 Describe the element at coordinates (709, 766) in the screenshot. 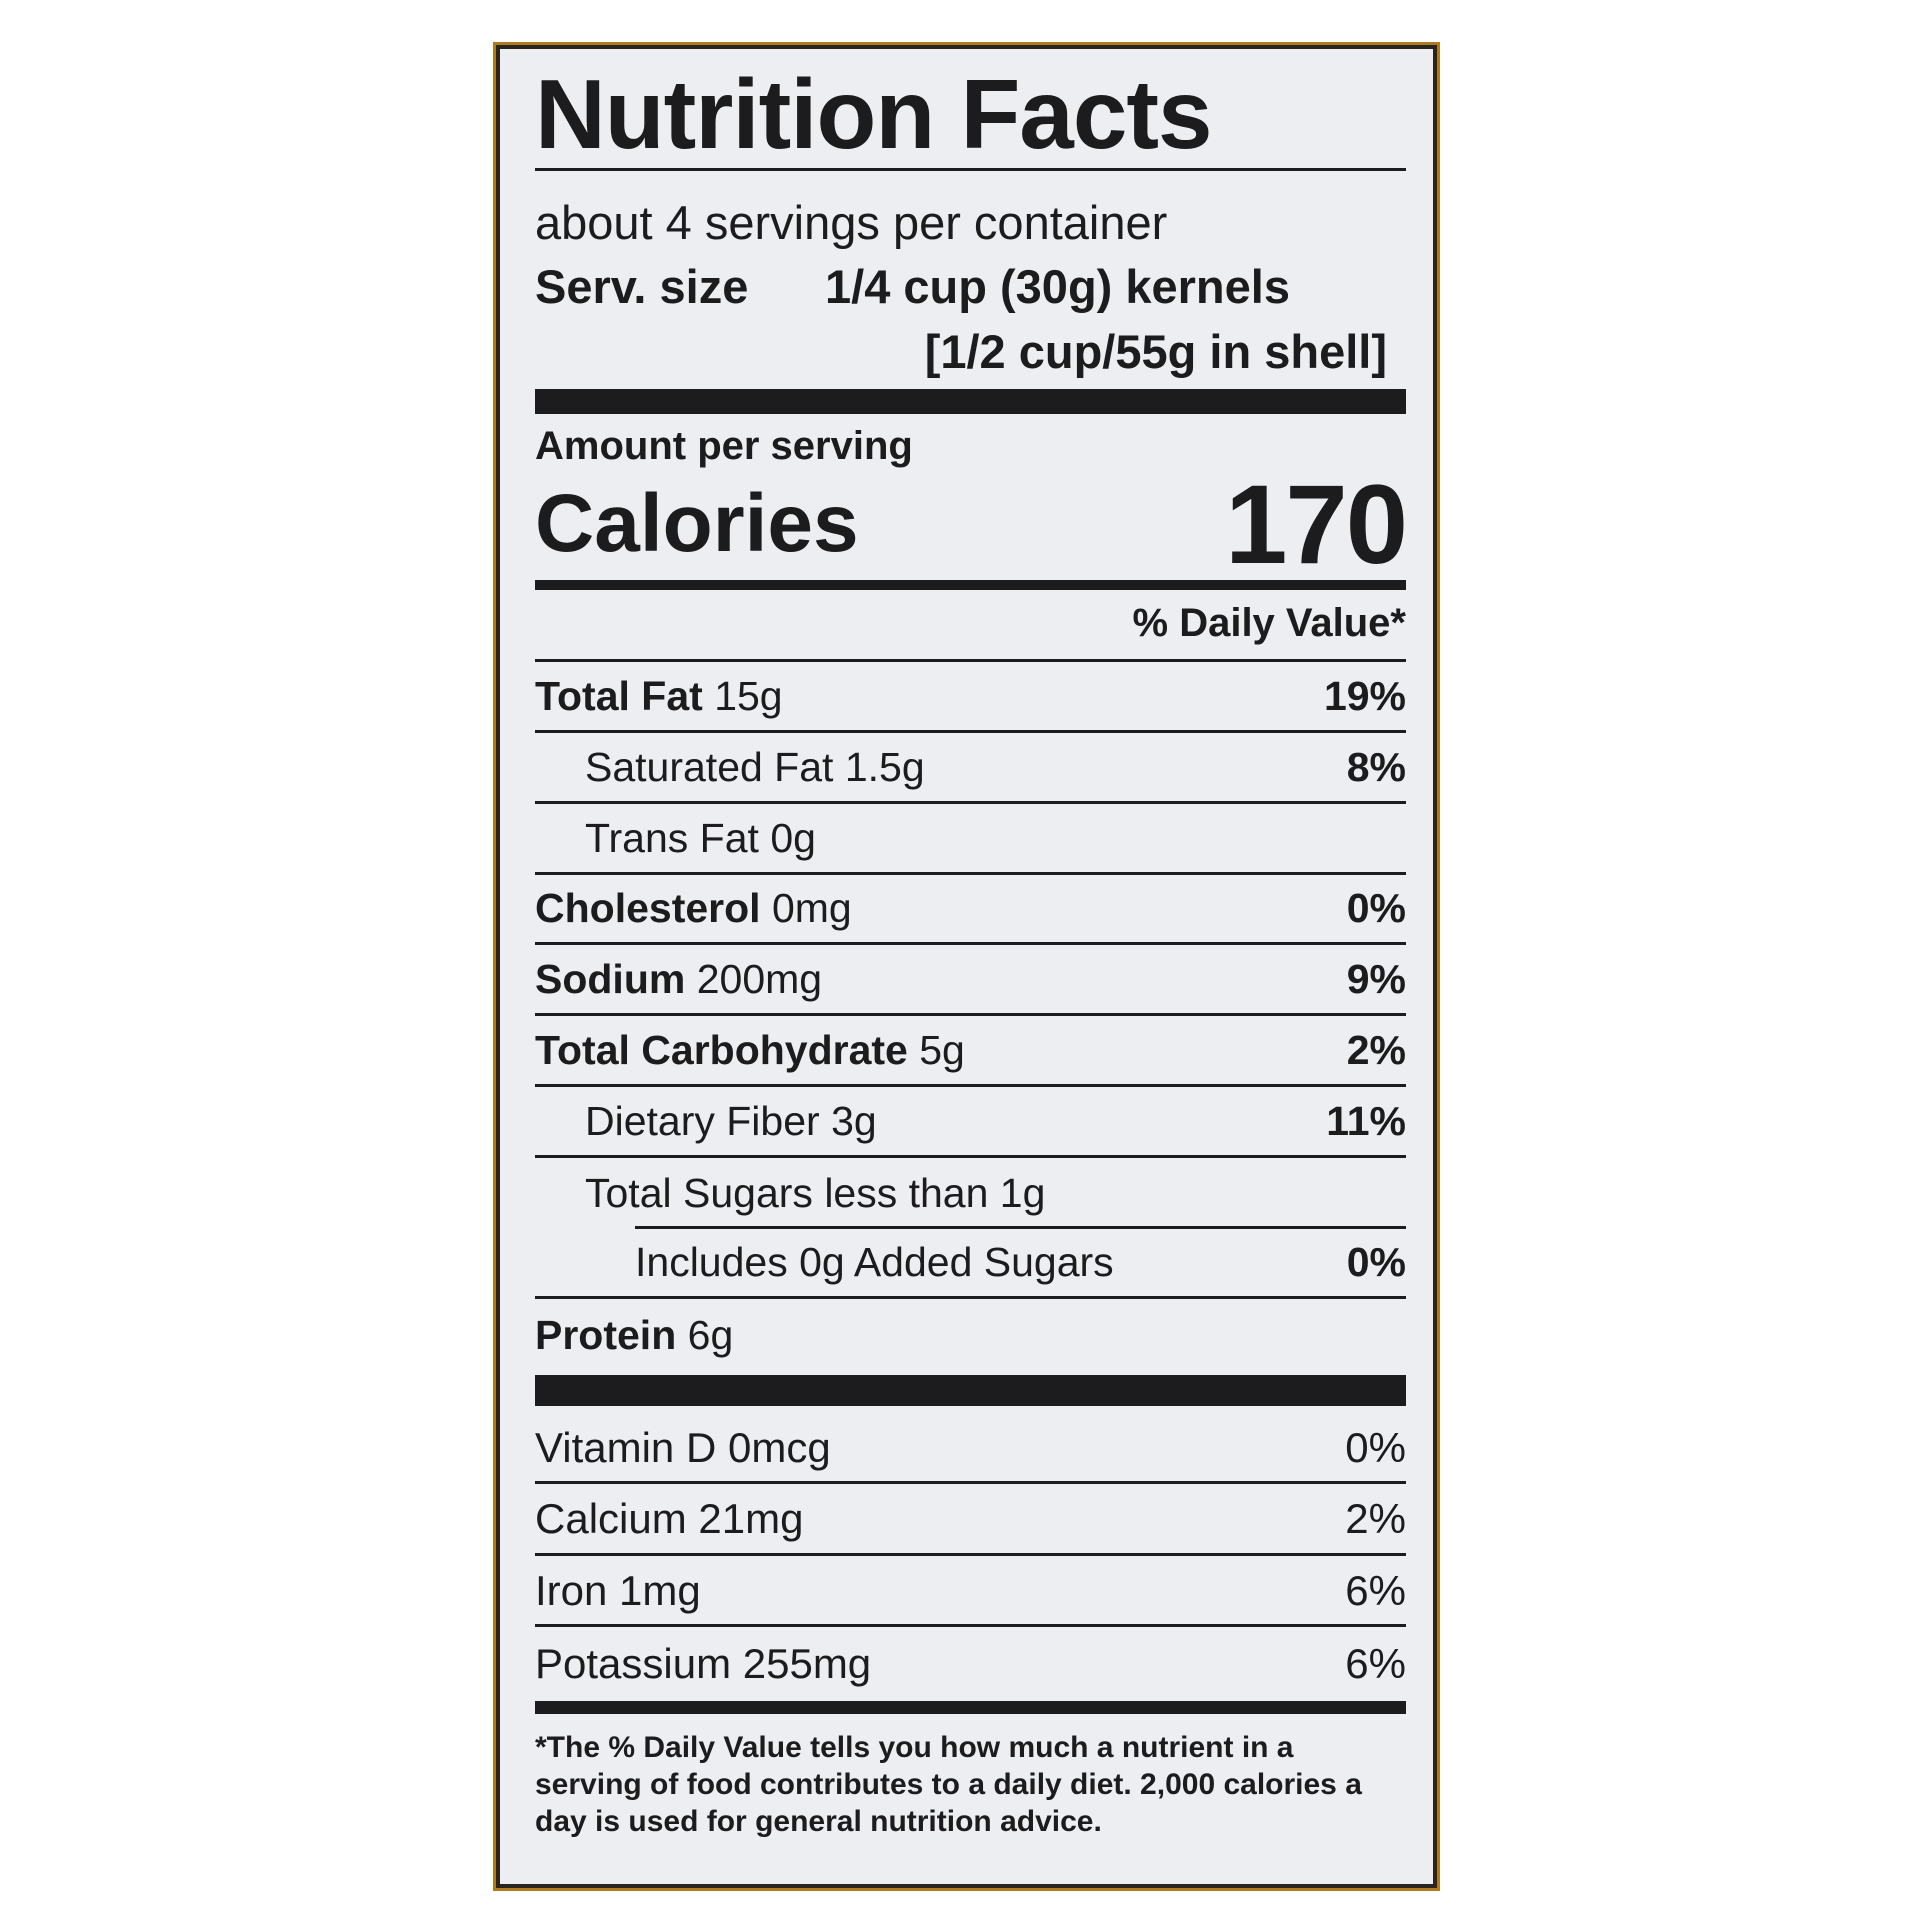

I see `nutrient-name: Saturated Fat` at that location.